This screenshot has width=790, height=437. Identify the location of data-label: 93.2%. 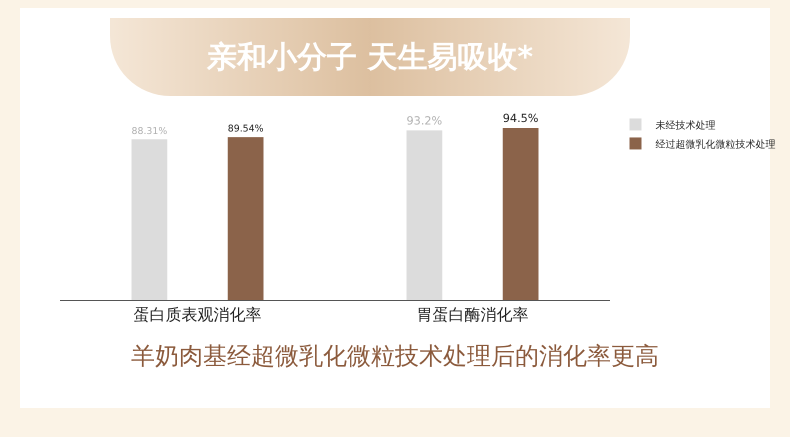
(424, 121).